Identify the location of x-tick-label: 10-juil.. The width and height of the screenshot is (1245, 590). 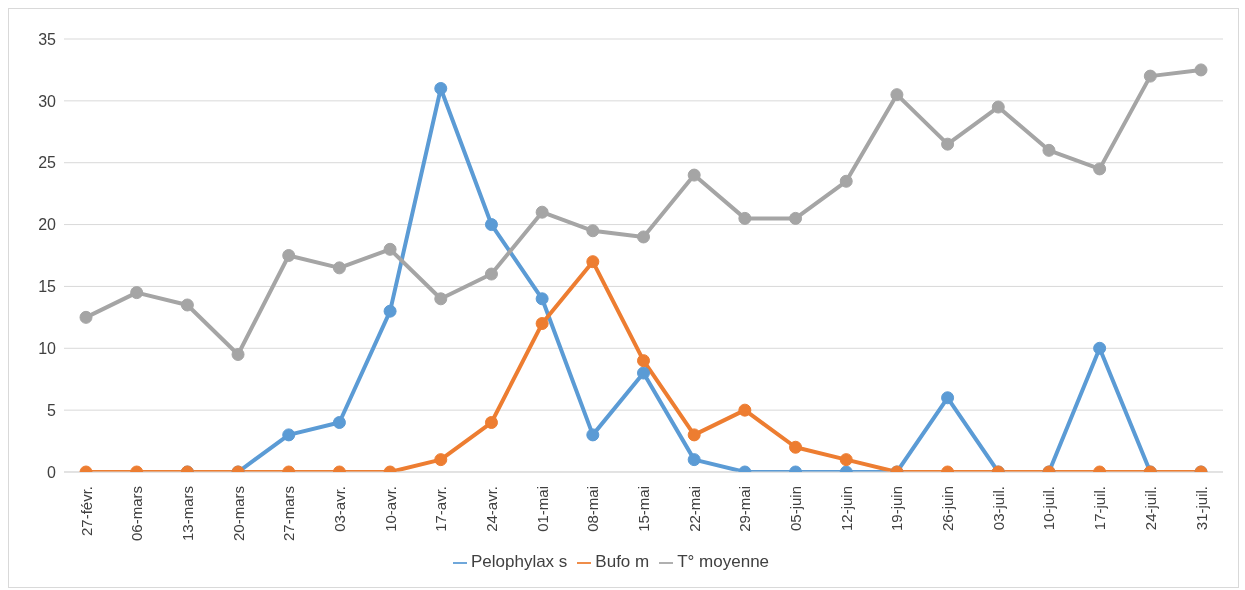
(1049, 508).